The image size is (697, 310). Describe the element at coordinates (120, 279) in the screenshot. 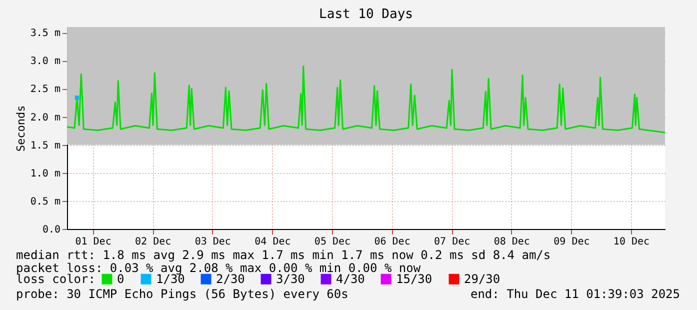

I see `legend-label: 0` at that location.